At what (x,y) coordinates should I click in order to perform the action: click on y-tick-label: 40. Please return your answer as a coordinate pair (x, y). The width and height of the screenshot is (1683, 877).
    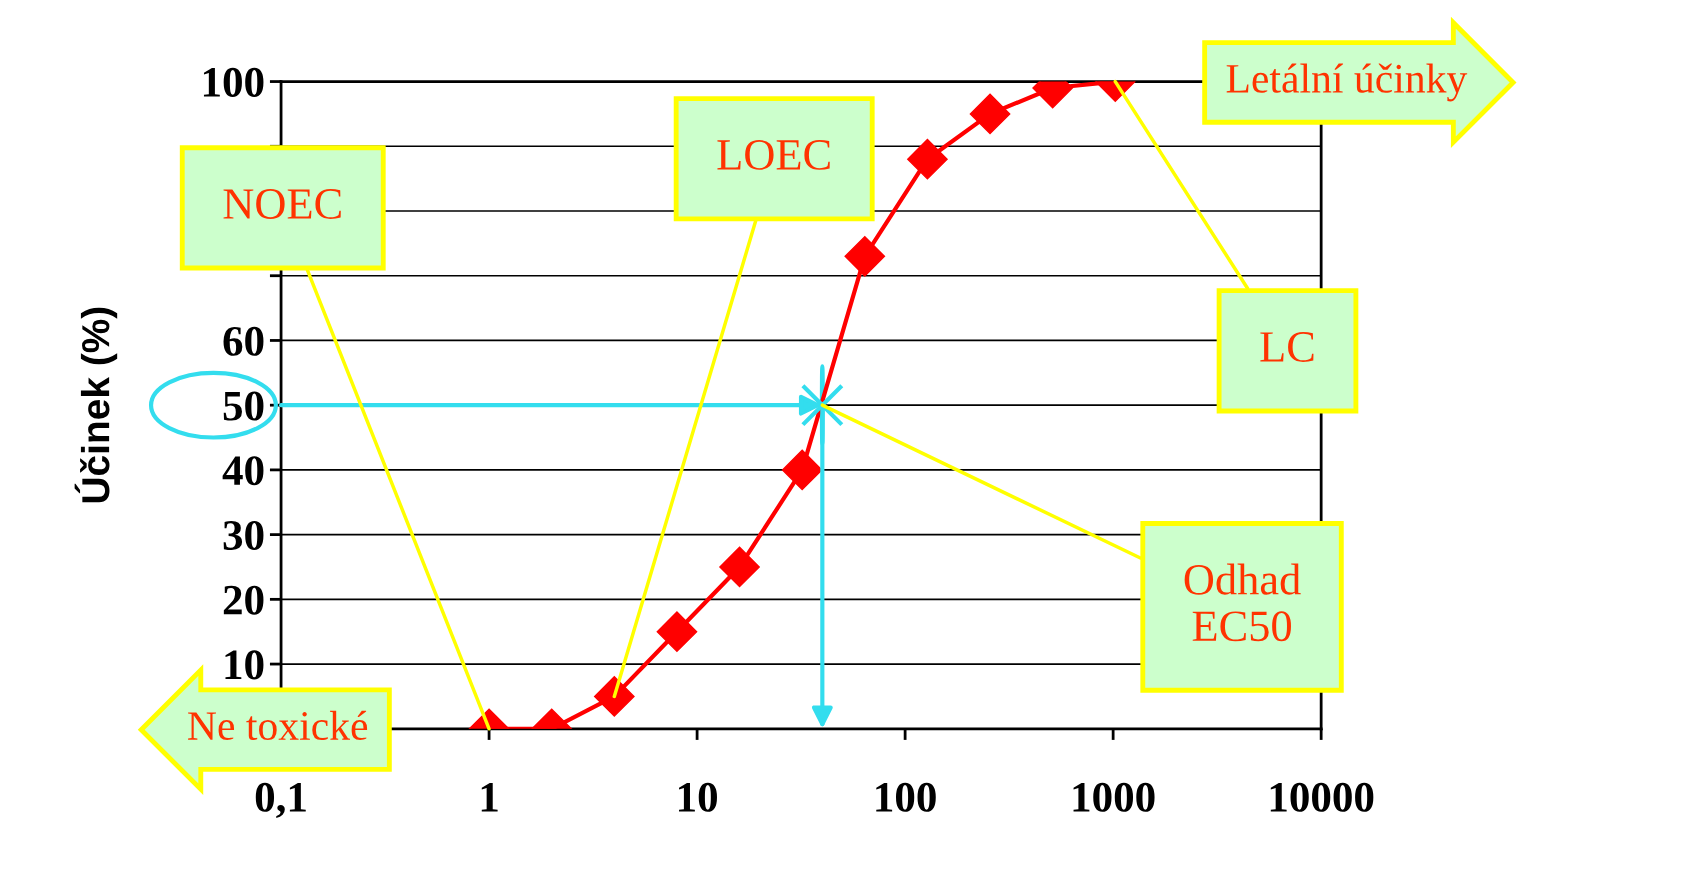
    Looking at the image, I should click on (243, 471).